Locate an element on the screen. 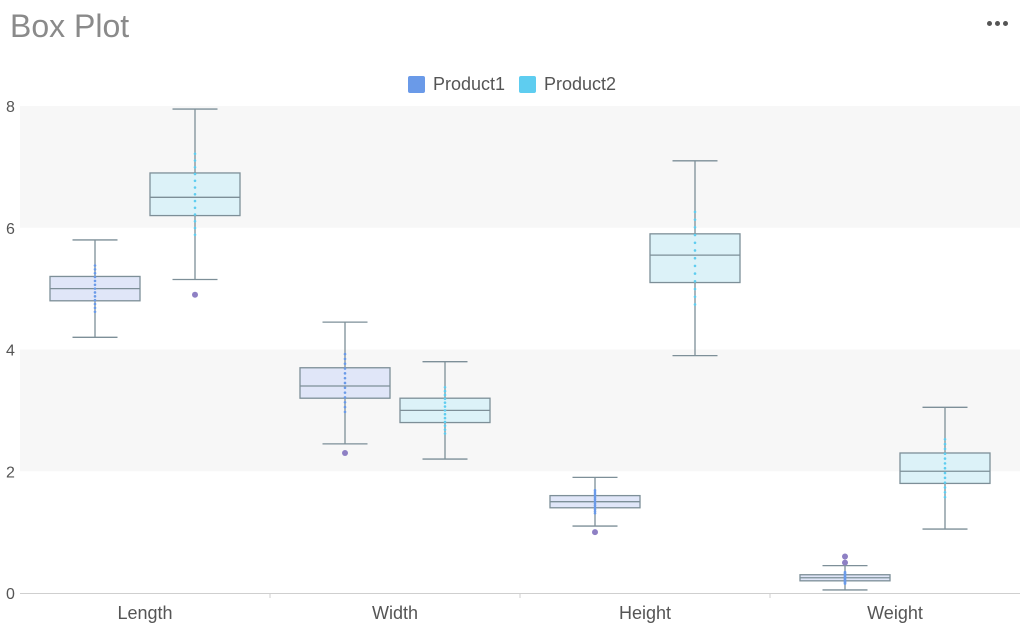 The height and width of the screenshot is (640, 1024). y-tick-label: 6 is located at coordinates (10, 229).